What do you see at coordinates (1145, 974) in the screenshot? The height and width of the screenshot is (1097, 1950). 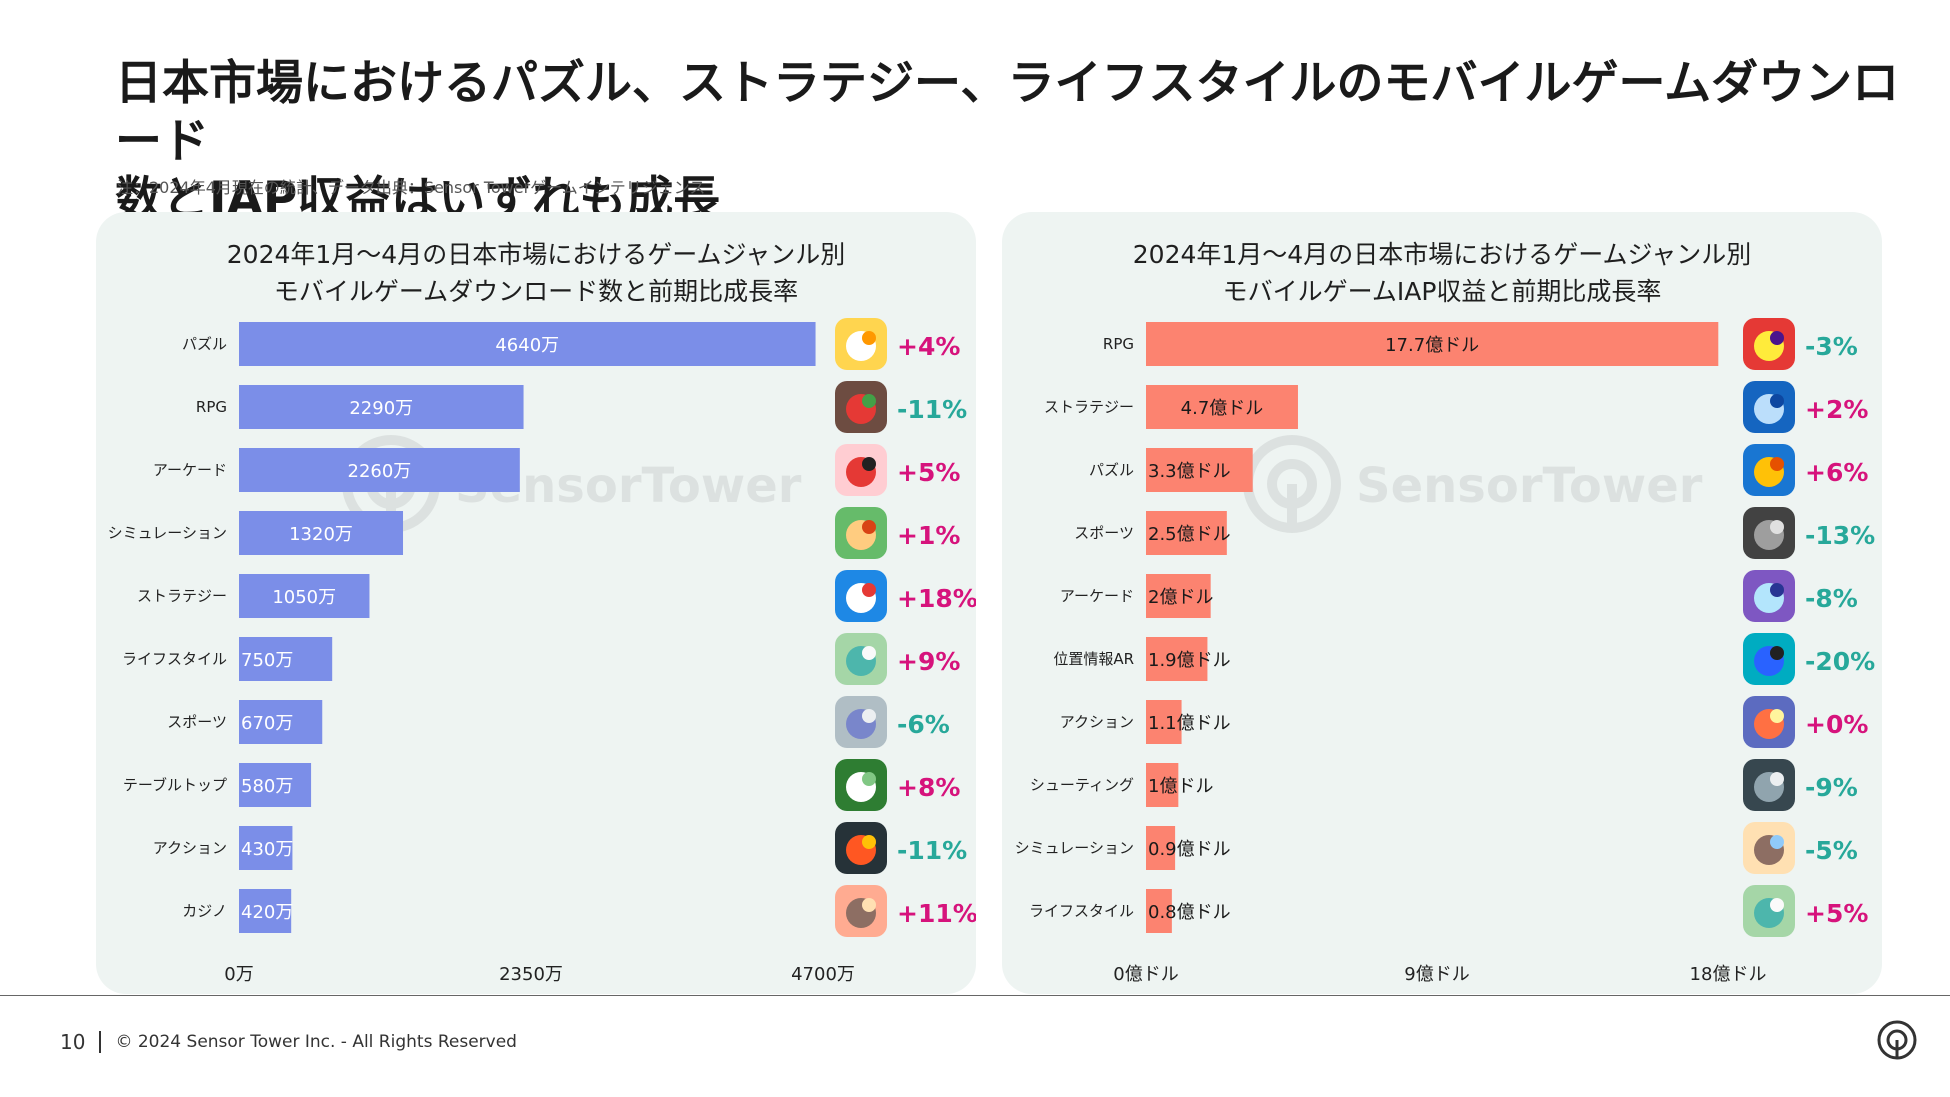 I see `x-tick-label: 0億ドル` at bounding box center [1145, 974].